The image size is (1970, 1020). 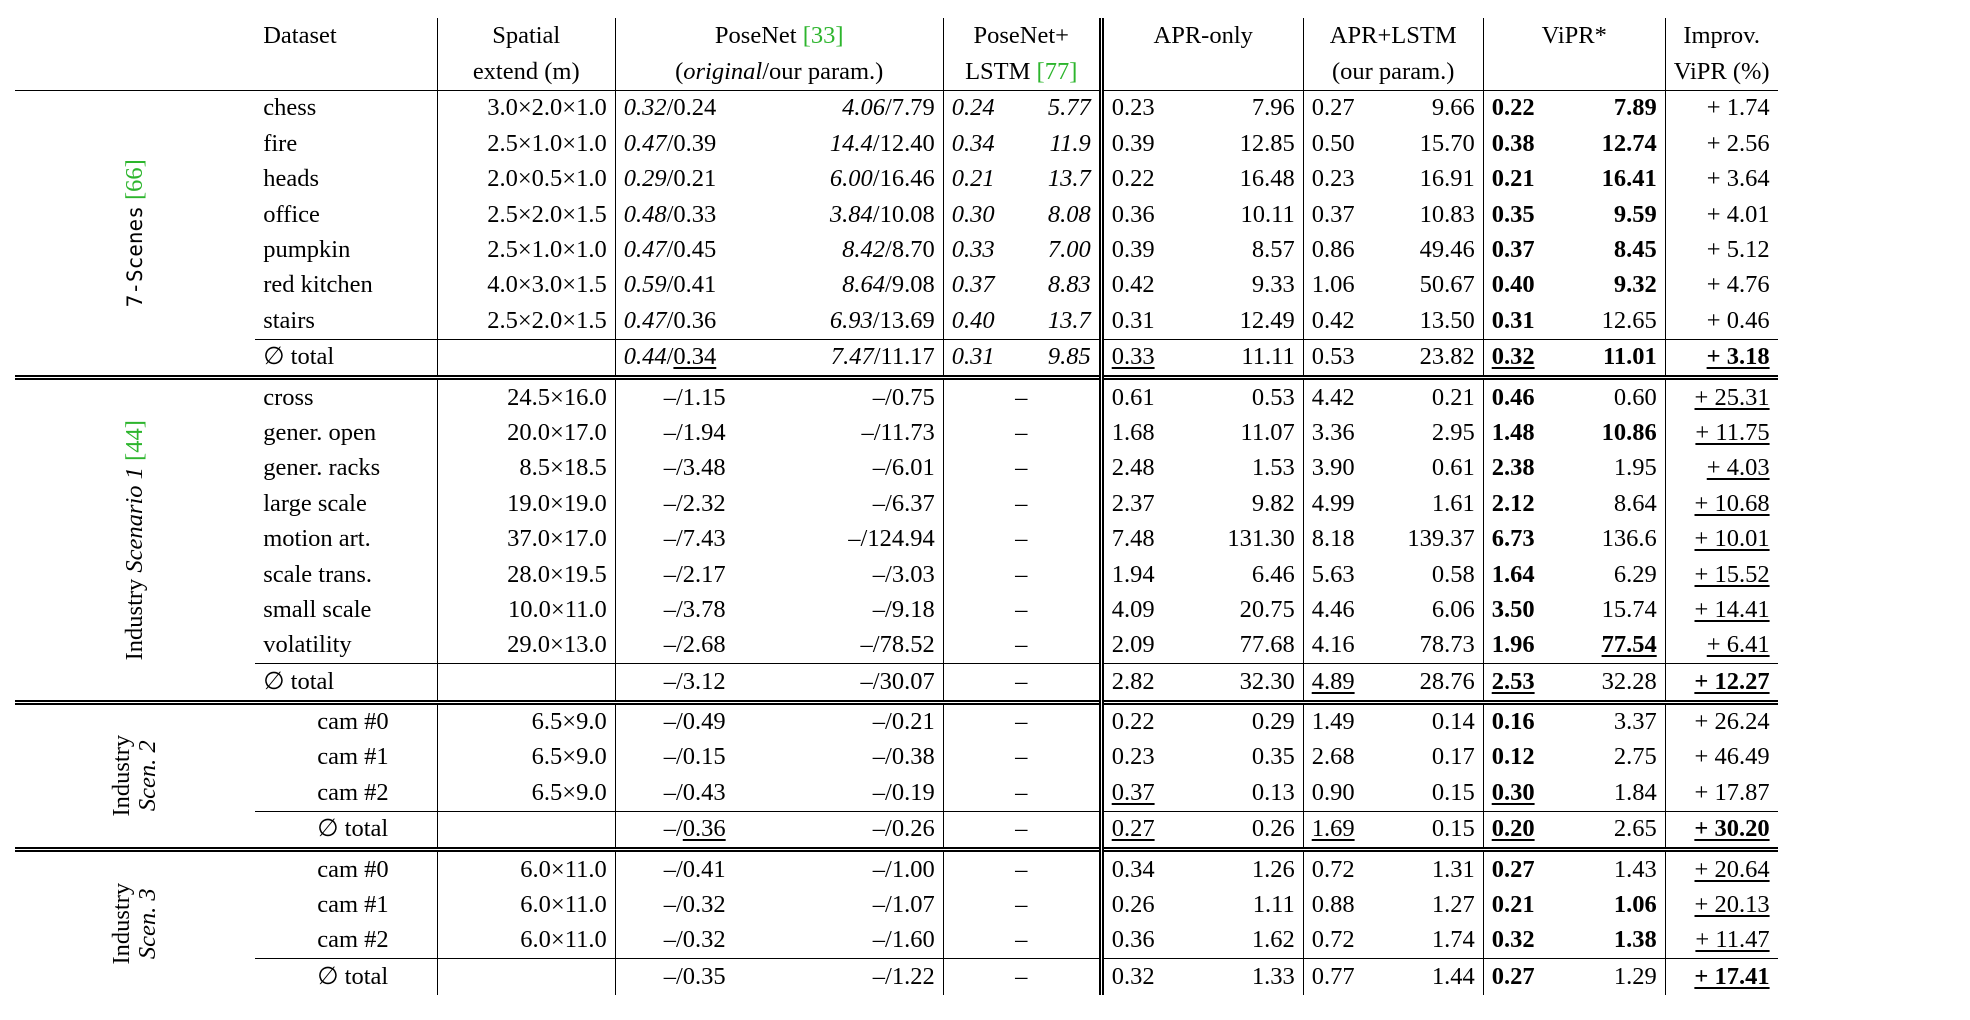 I want to click on dataset-name: office, so click(x=291, y=214).